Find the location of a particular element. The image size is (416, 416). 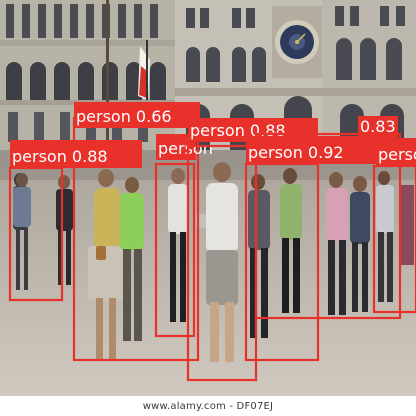

person-detection: person is located at coordinates (183, 236).